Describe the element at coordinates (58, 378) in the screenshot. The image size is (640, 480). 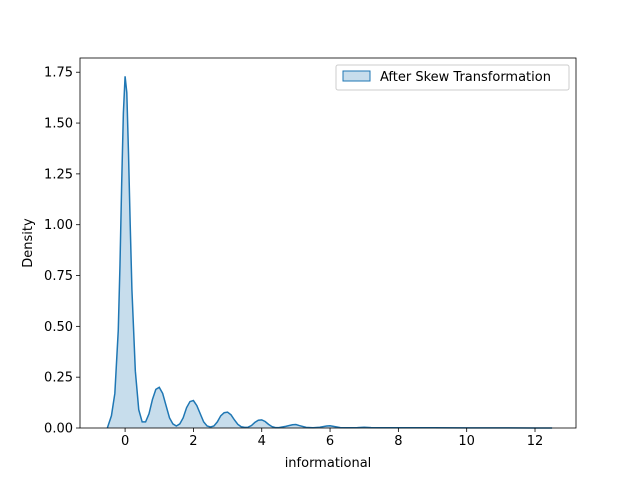
I see `y-tick-label: 0.25` at that location.